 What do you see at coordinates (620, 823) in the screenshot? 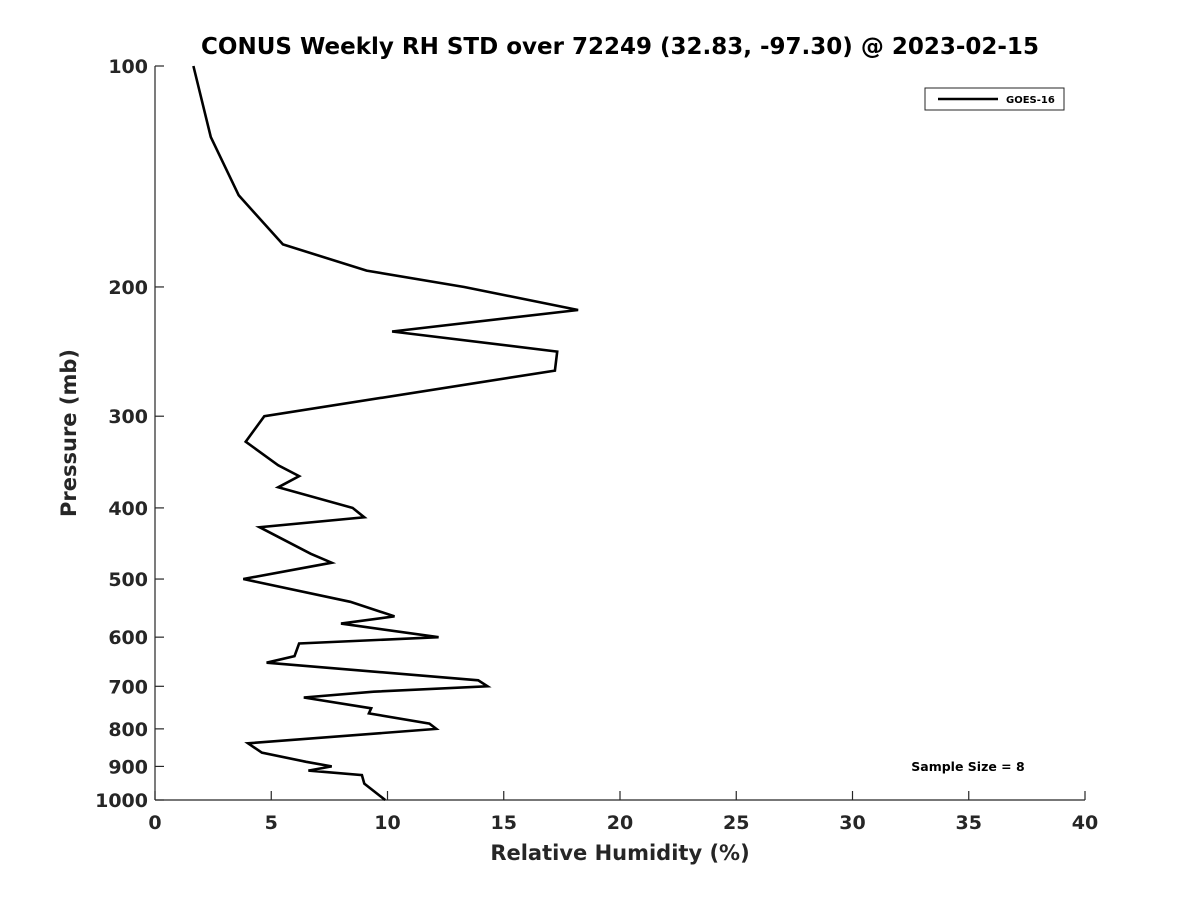
I see `x-tick-label: 20` at bounding box center [620, 823].